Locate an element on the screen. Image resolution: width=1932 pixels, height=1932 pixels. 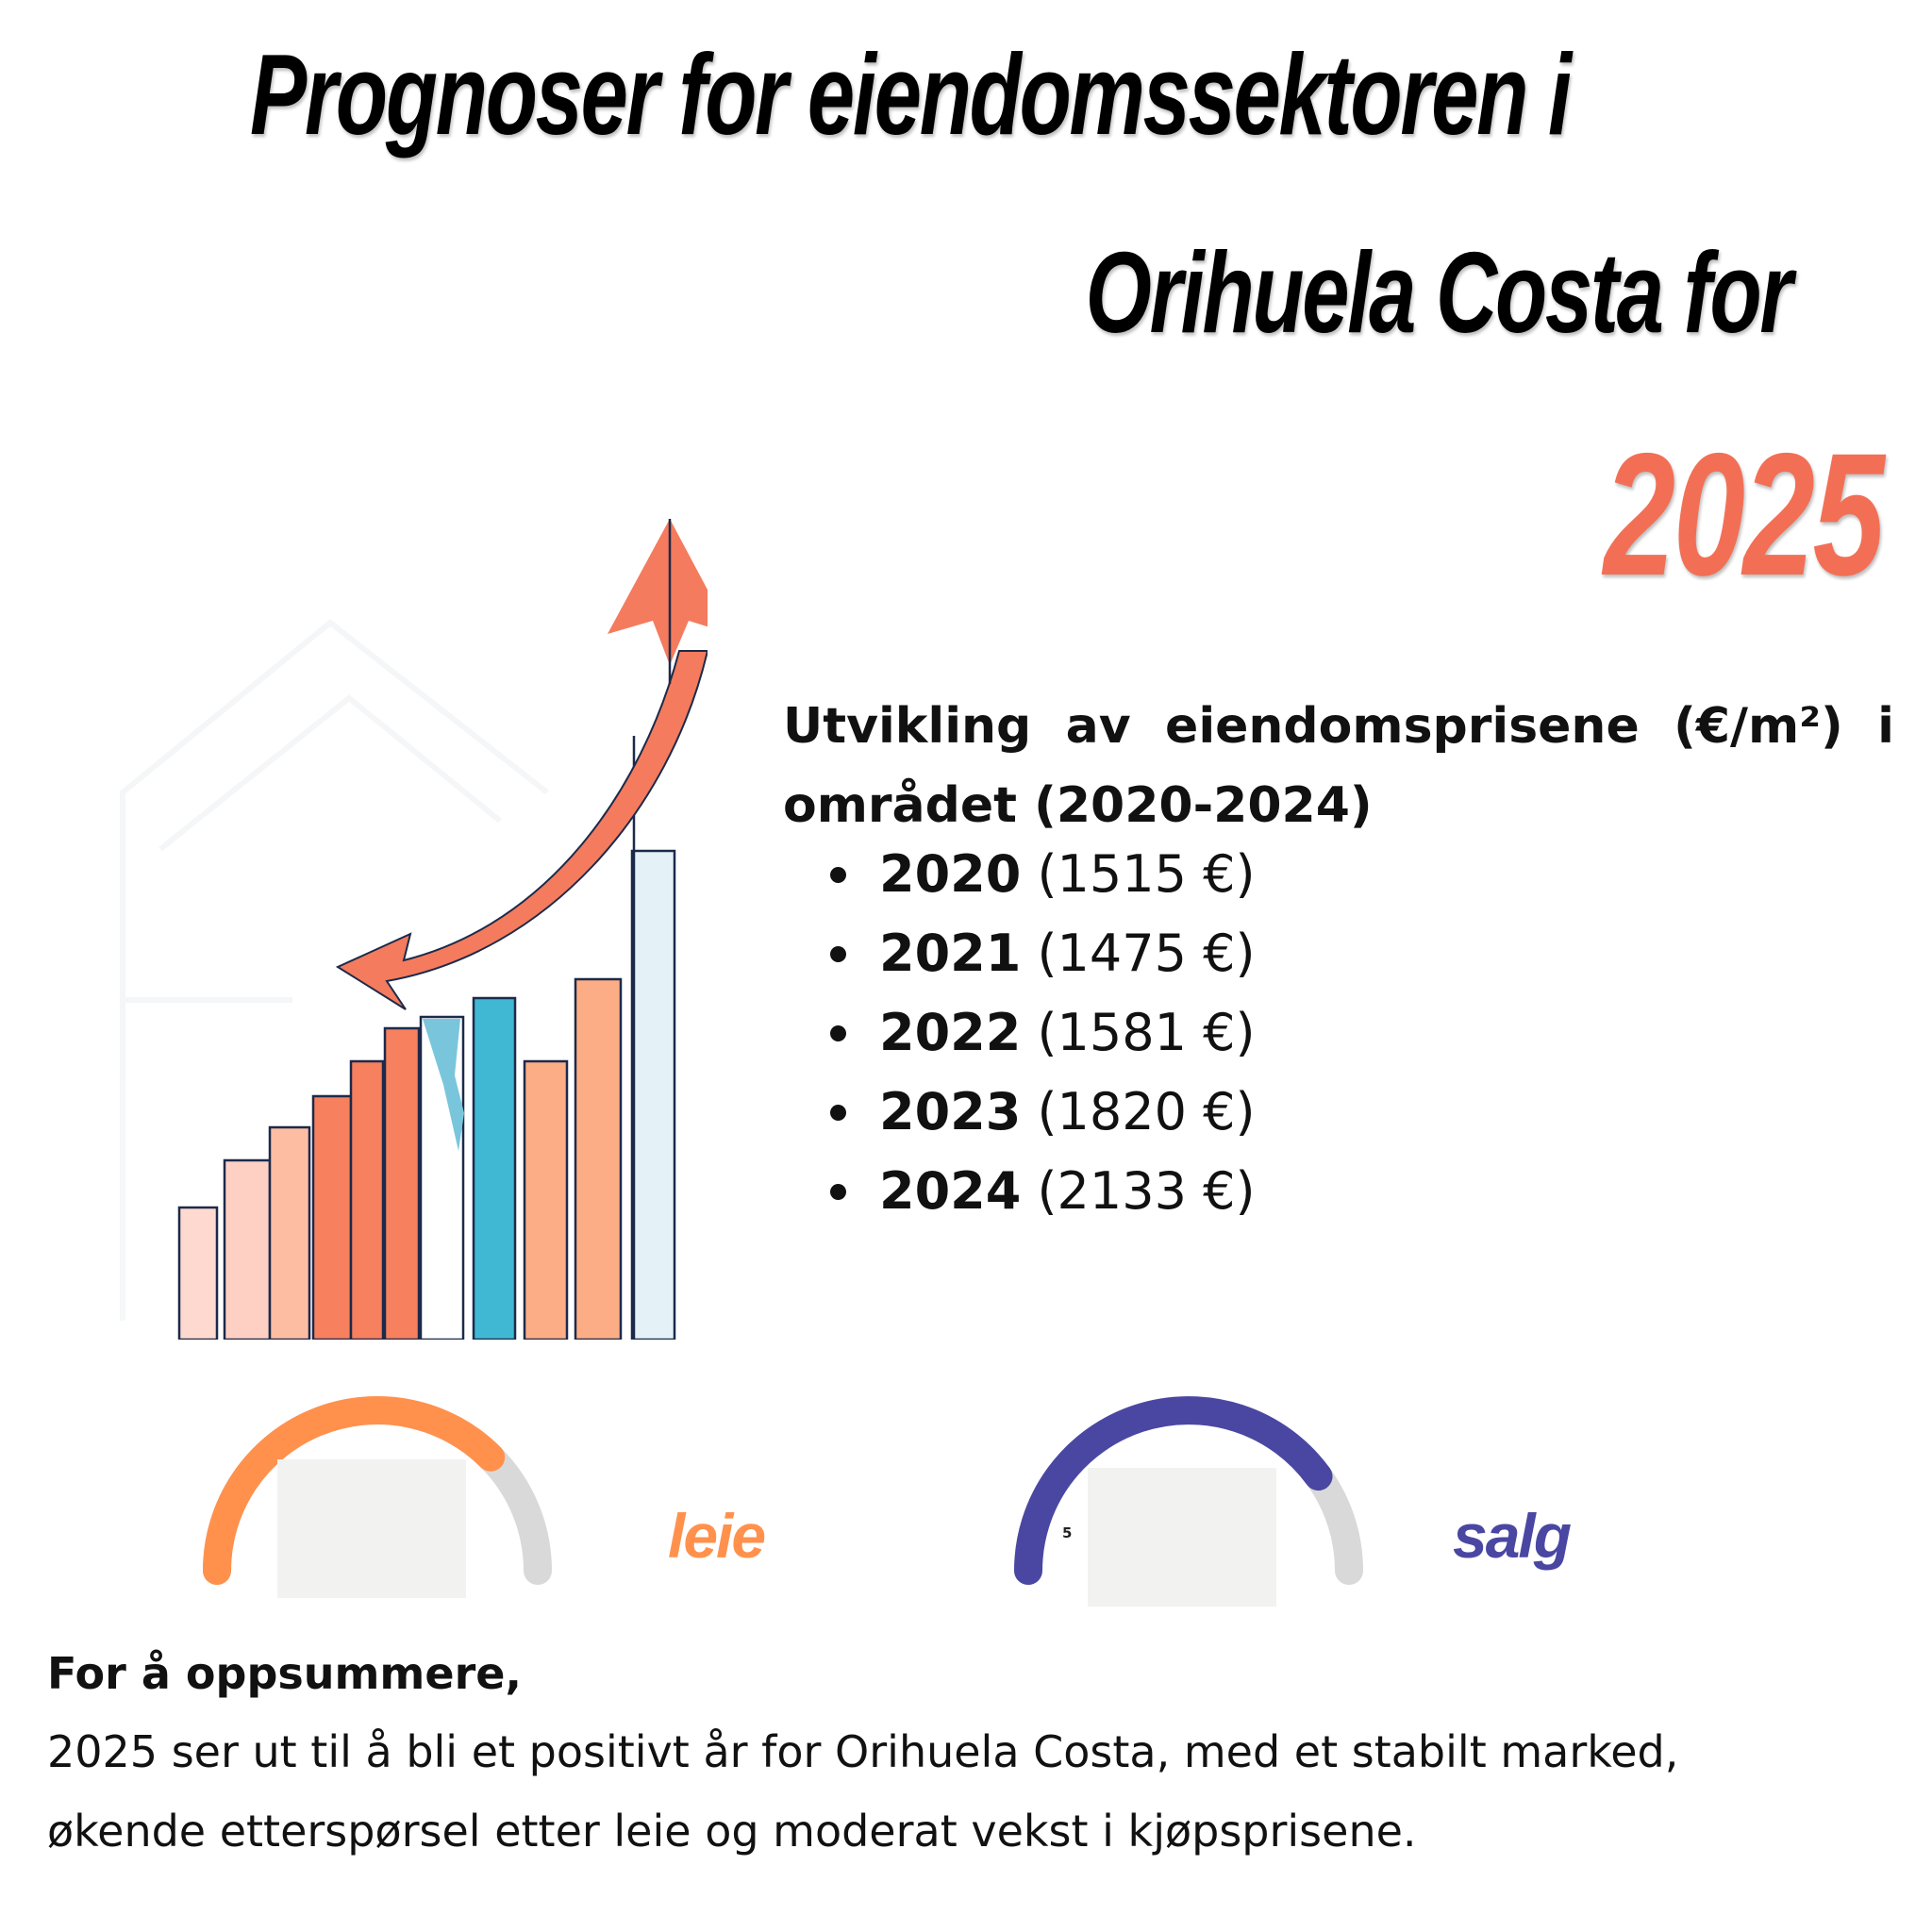
list-item: 2023 (1820 €) is located at coordinates (1043, 1113).